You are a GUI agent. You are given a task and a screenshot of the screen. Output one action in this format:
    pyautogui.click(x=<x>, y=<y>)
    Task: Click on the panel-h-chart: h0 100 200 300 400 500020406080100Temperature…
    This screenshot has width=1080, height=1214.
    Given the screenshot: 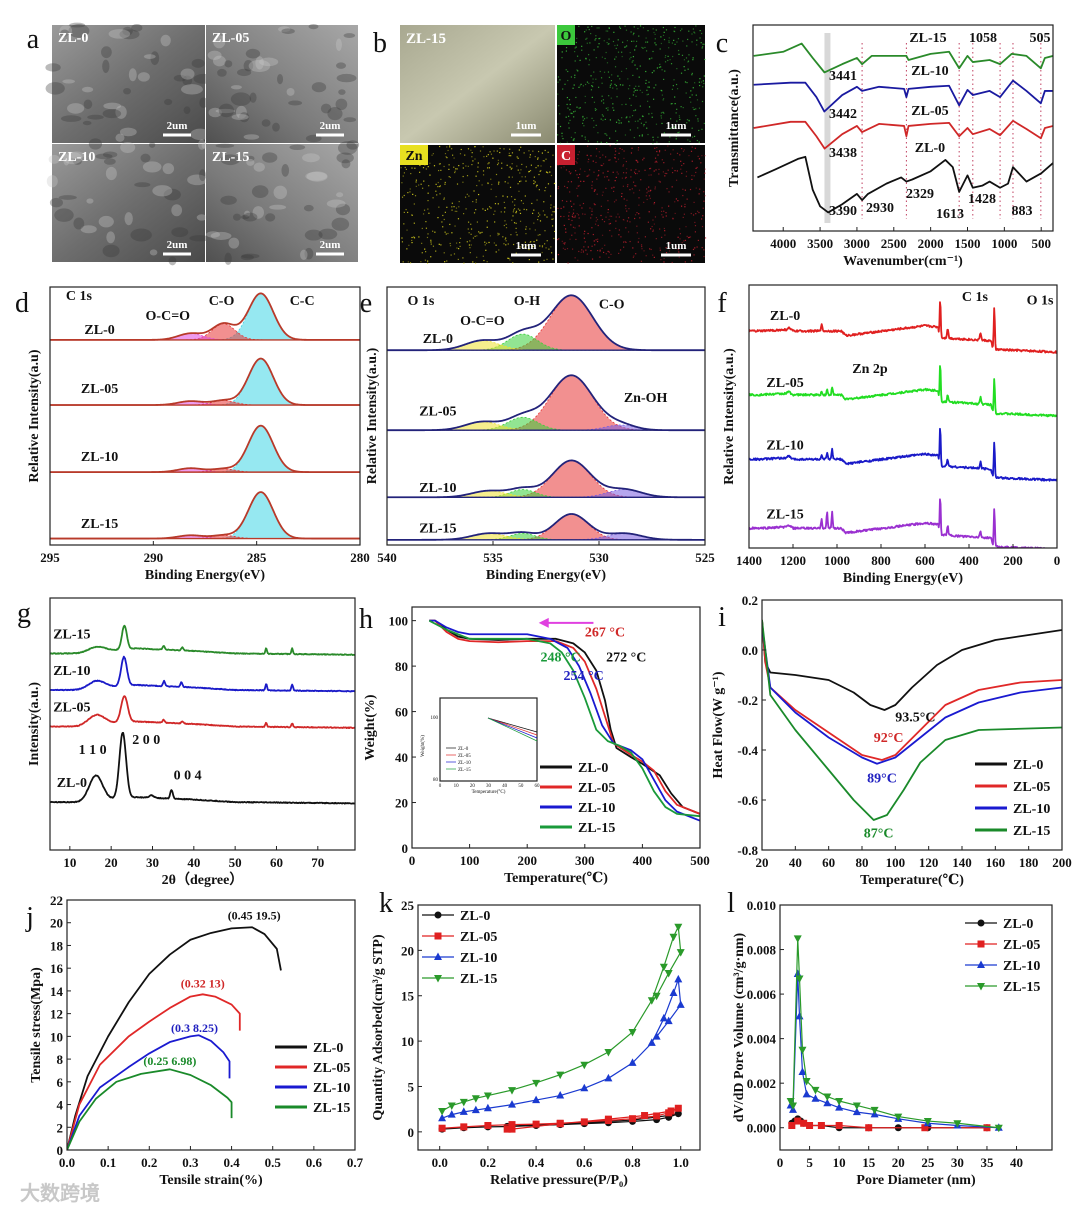 What is the action you would take?
    pyautogui.click(x=534, y=745)
    